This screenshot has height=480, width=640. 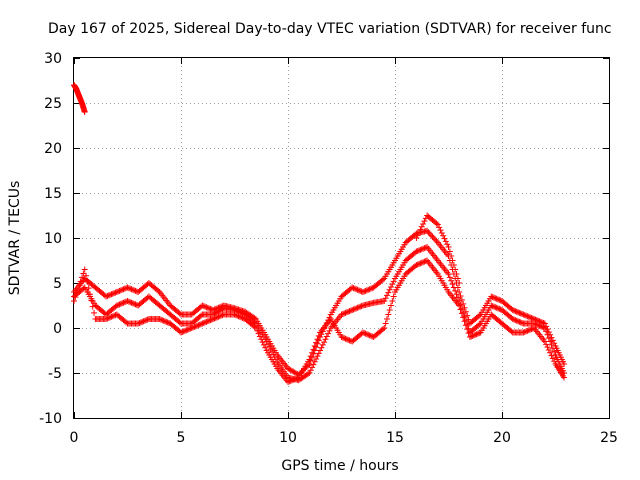 What do you see at coordinates (57, 284) in the screenshot?
I see `y-tick-label: 5` at bounding box center [57, 284].